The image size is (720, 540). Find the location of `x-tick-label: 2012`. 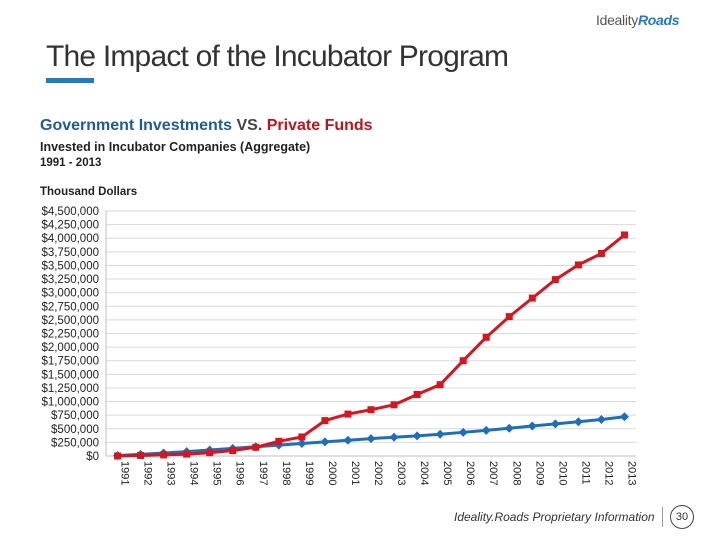

x-tick-label: 2012 is located at coordinates (608, 473).